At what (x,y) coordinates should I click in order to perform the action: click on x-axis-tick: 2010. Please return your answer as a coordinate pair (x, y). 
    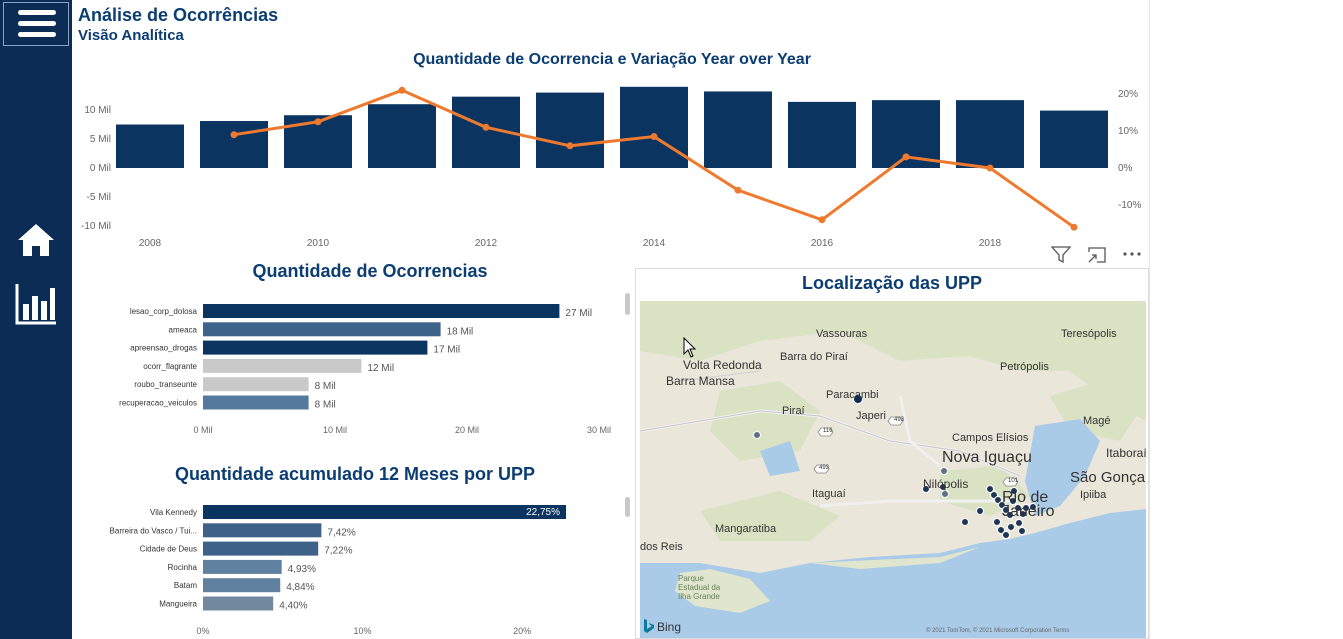
    Looking at the image, I should click on (318, 243).